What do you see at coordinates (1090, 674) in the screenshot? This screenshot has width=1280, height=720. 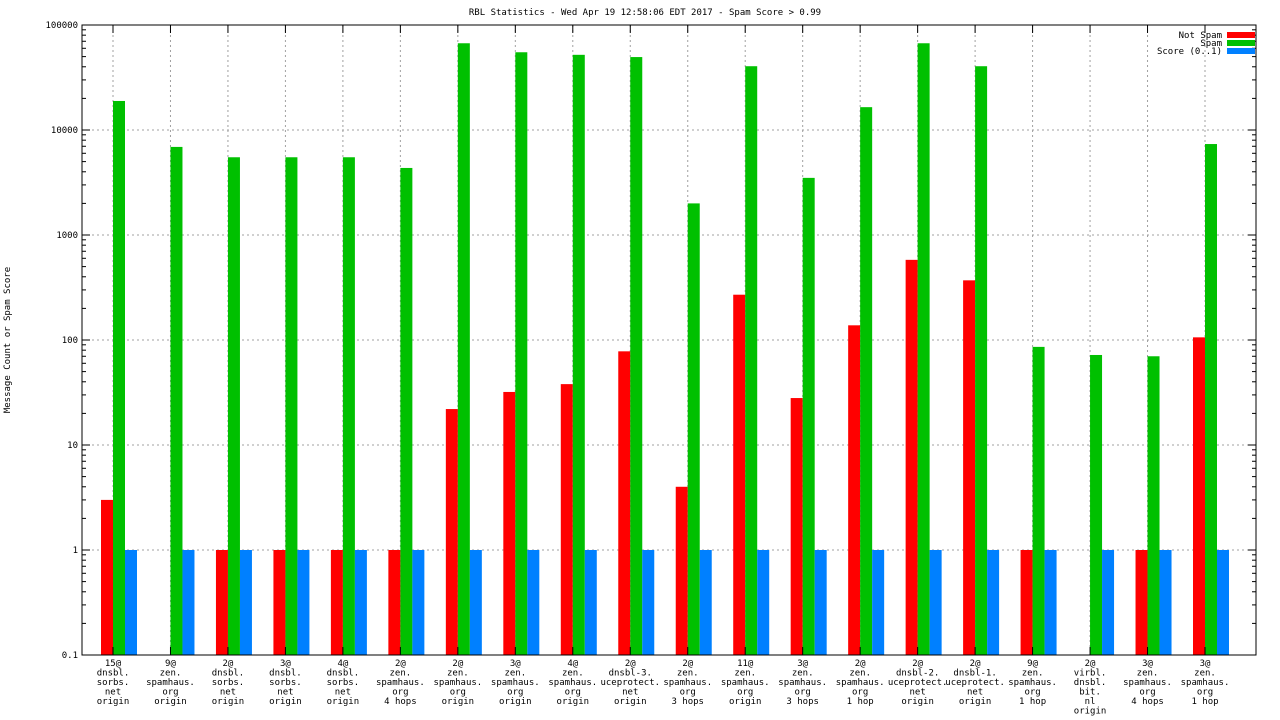 I see `x-tick-label: virbl.` at bounding box center [1090, 674].